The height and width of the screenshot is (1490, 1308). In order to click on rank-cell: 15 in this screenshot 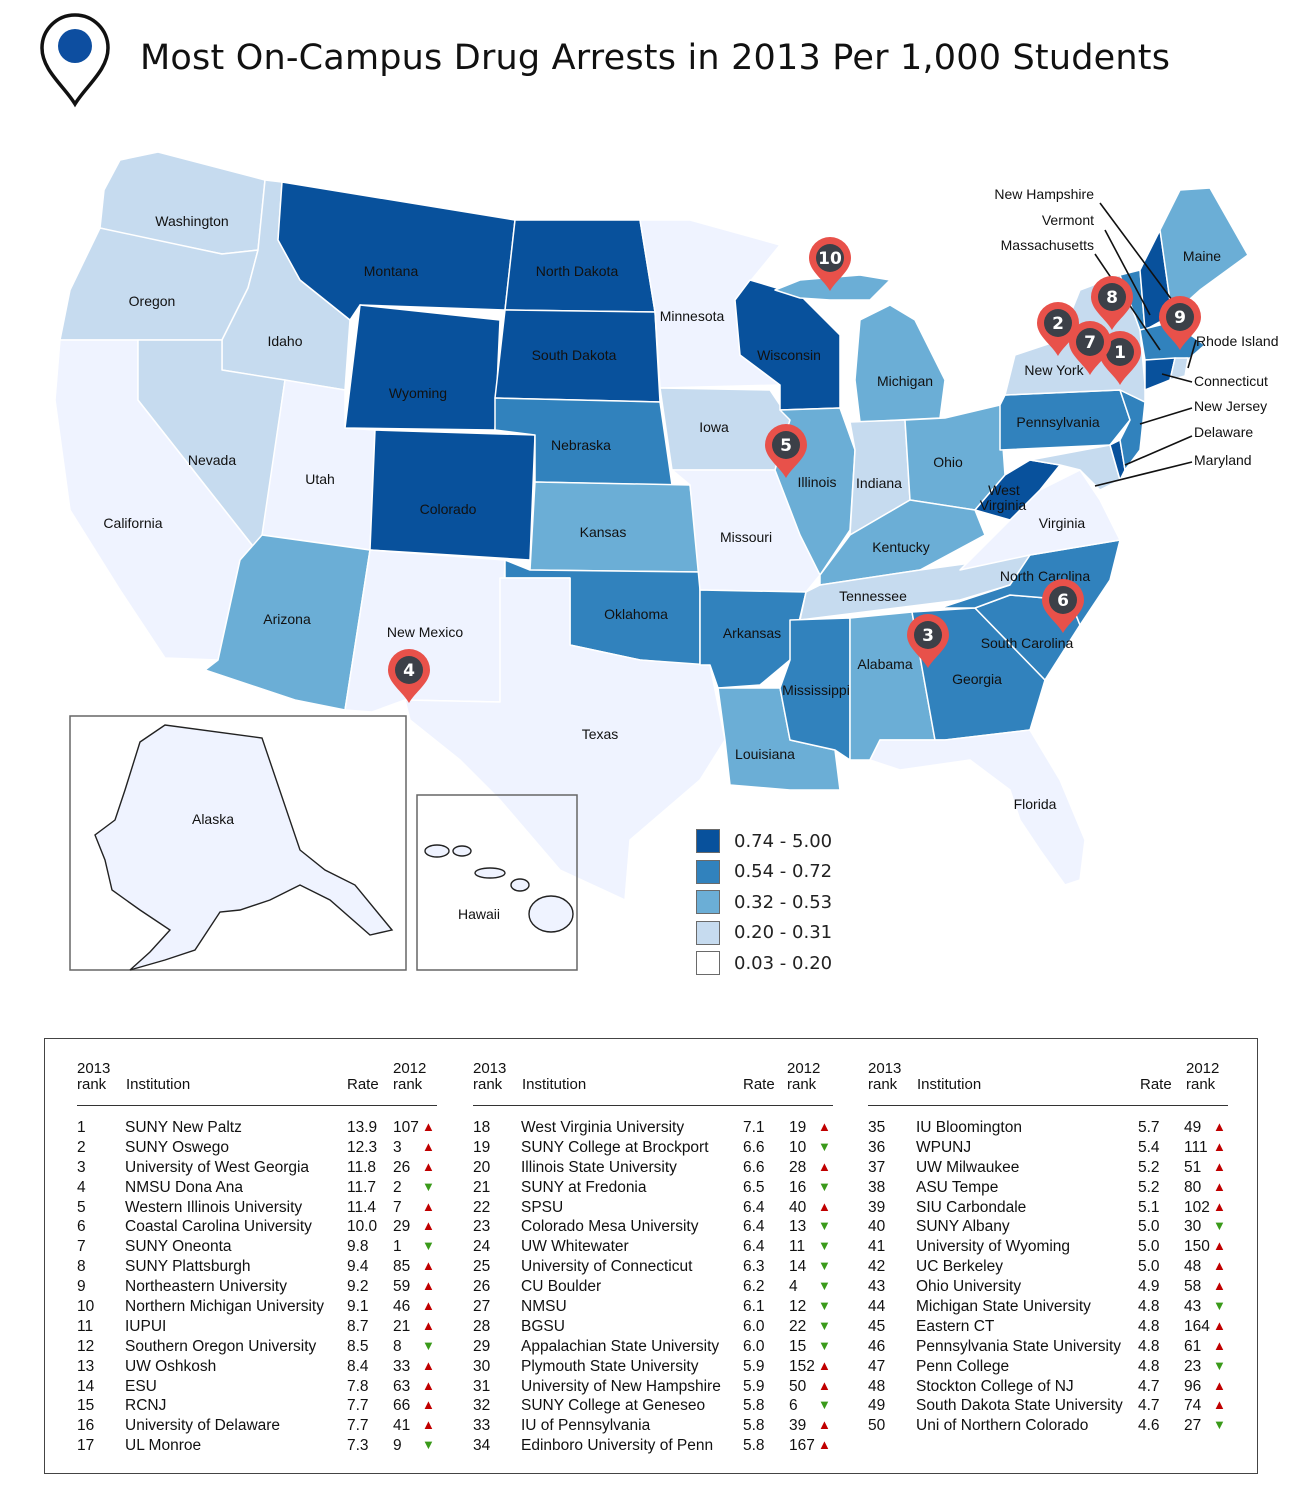, I will do `click(86, 1406)`.